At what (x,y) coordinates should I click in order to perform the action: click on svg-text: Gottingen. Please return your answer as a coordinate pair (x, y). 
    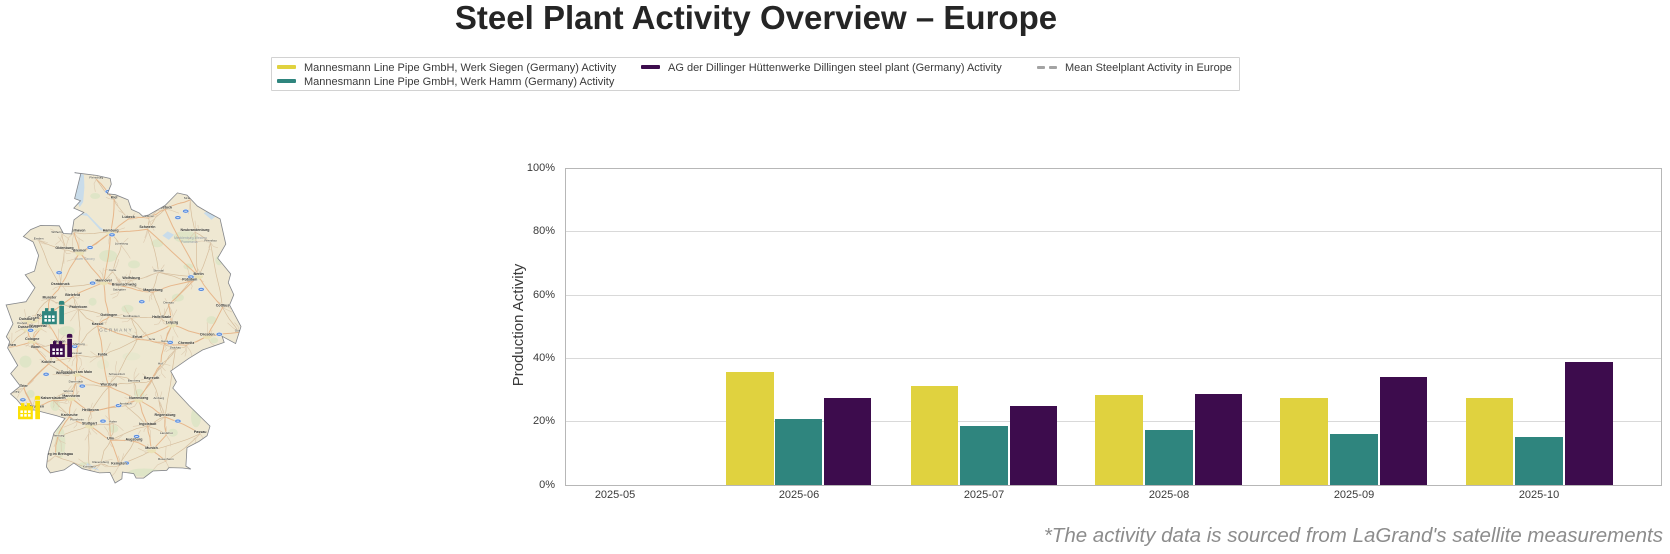
    Looking at the image, I should click on (108, 315).